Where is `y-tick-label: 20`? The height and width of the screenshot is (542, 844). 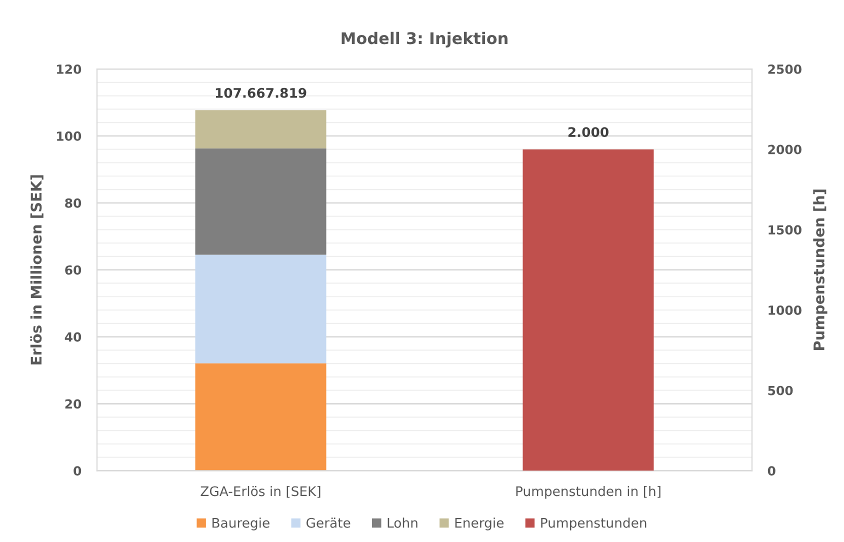
y-tick-label: 20 is located at coordinates (73, 404).